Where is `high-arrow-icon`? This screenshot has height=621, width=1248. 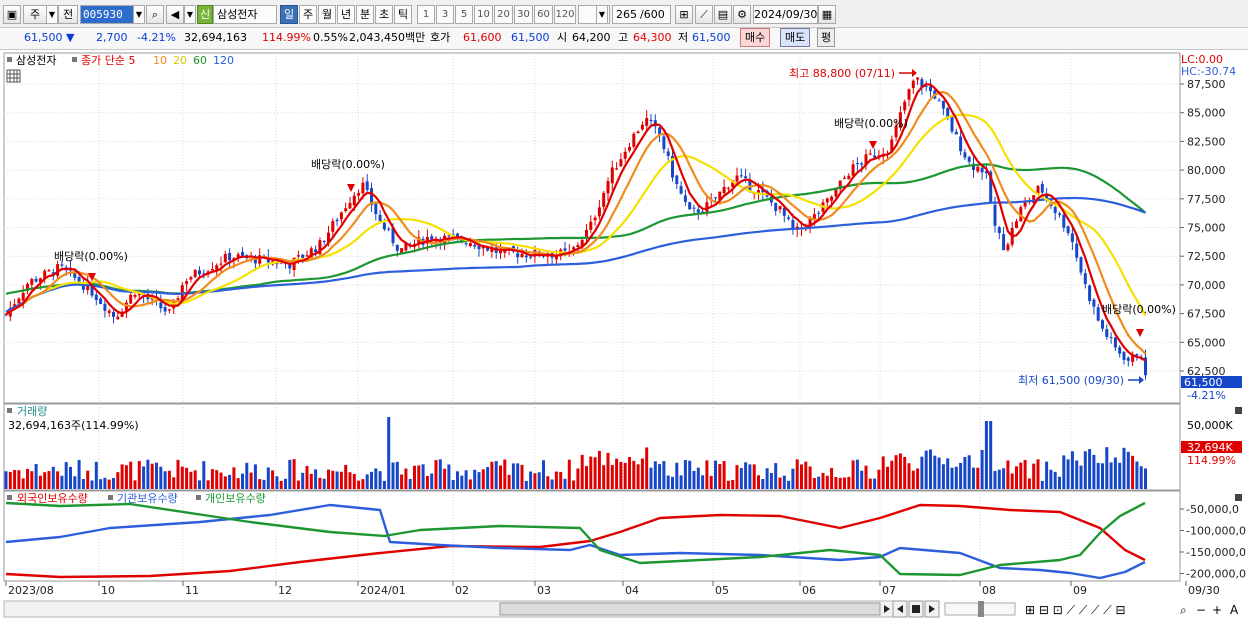 high-arrow-icon is located at coordinates (914, 73).